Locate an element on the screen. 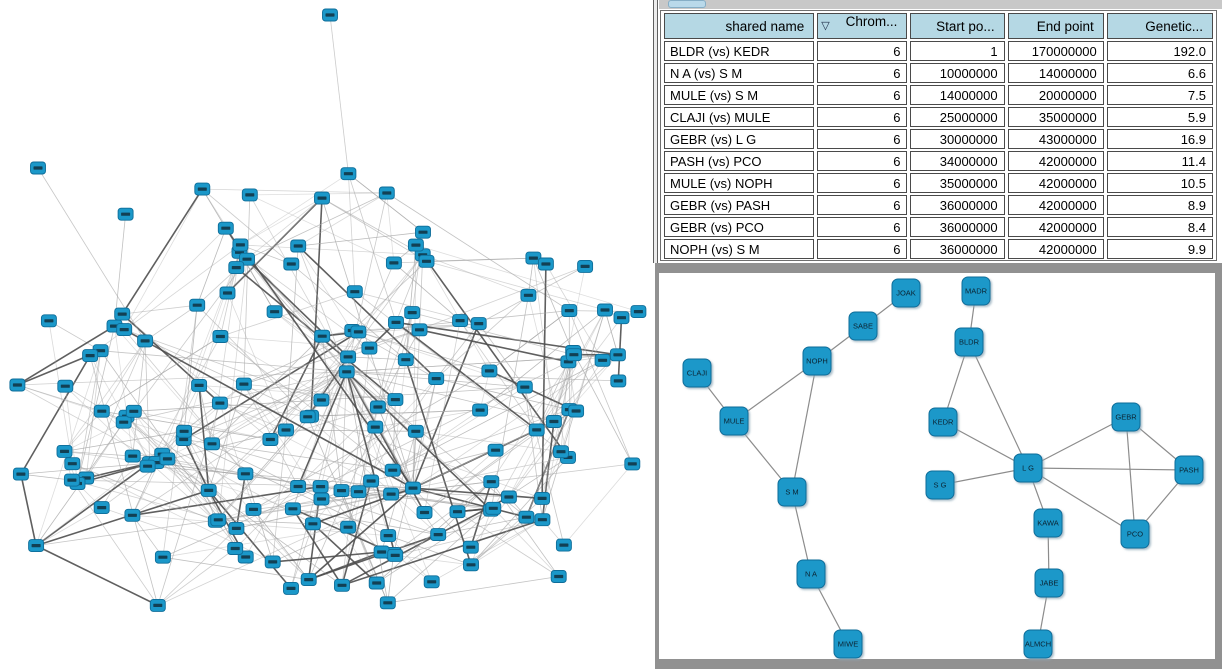 The width and height of the screenshot is (1222, 669). table-cell: 170000000 is located at coordinates (1055, 51).